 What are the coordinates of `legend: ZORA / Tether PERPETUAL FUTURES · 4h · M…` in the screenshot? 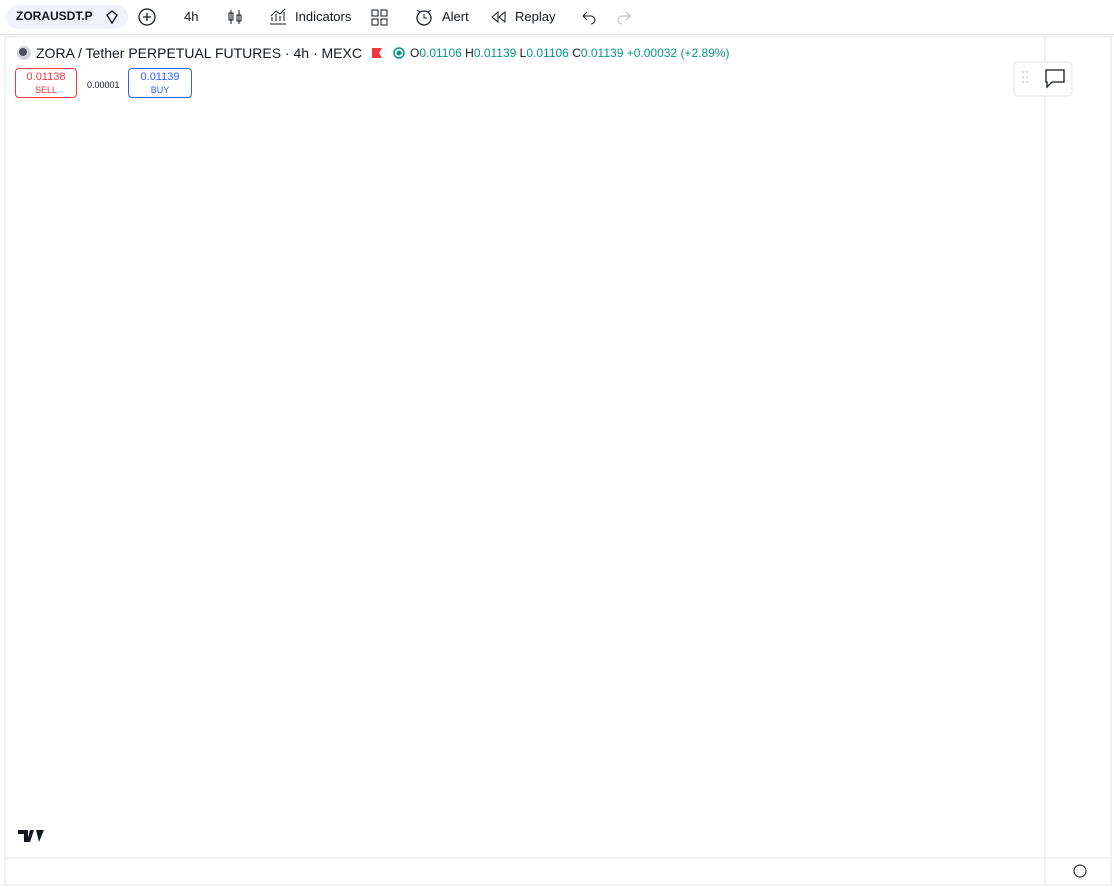 It's located at (372, 53).